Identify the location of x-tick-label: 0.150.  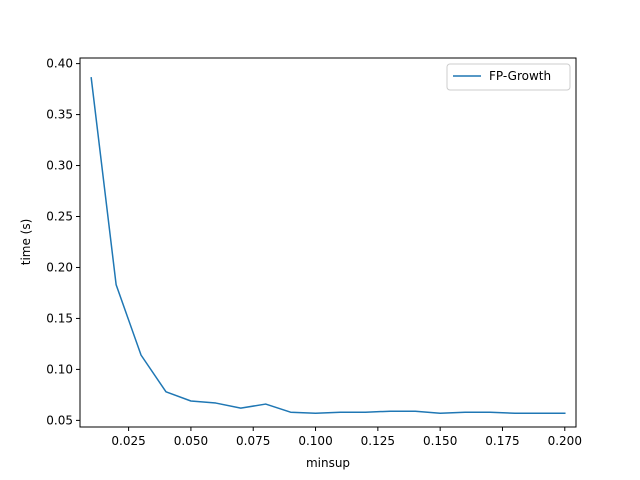
(440, 441).